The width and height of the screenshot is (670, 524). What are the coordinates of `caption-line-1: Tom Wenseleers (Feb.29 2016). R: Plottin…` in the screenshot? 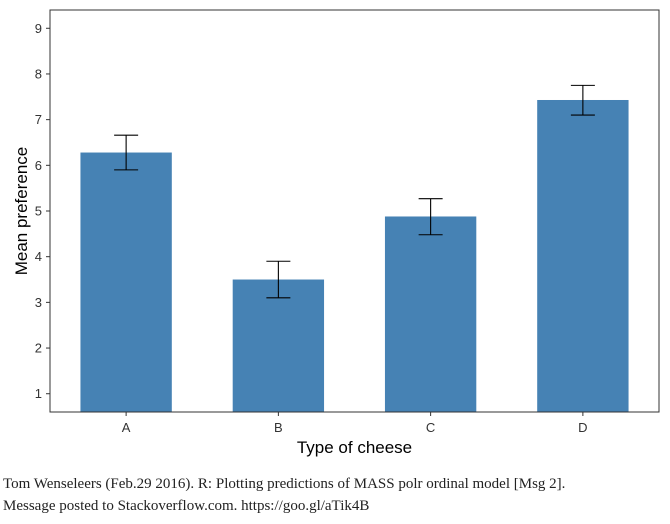 It's located at (284, 484).